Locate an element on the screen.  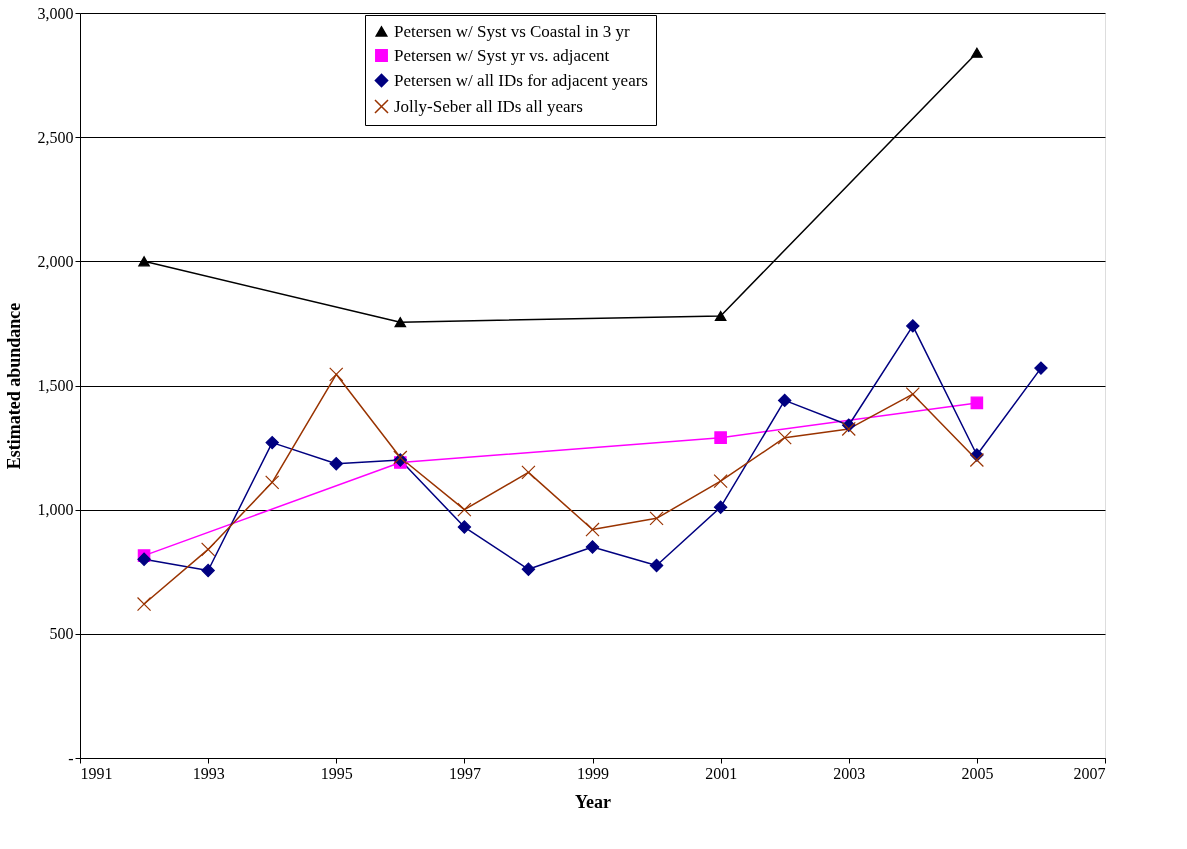
legend-label: Petersen w/ Syst vs Coastal in 3 yr is located at coordinates (512, 31).